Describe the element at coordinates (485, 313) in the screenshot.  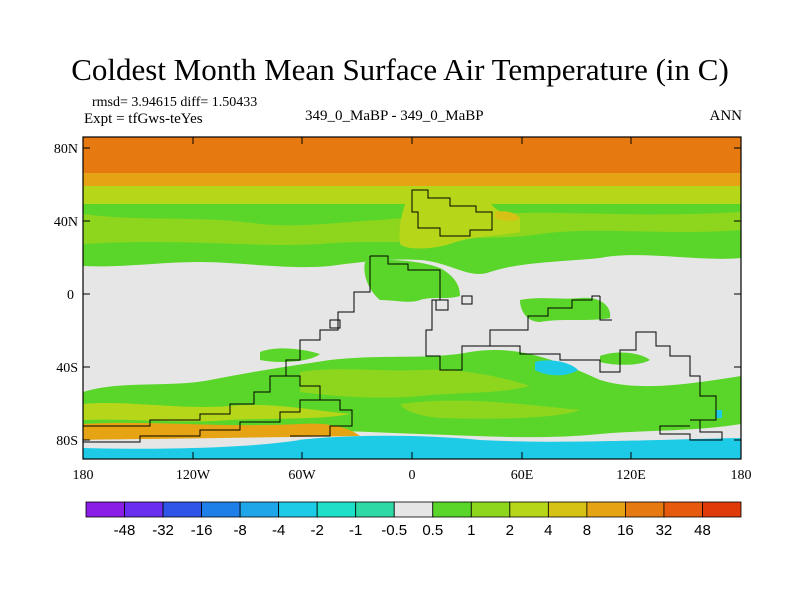
I see `outline-central-coast` at that location.